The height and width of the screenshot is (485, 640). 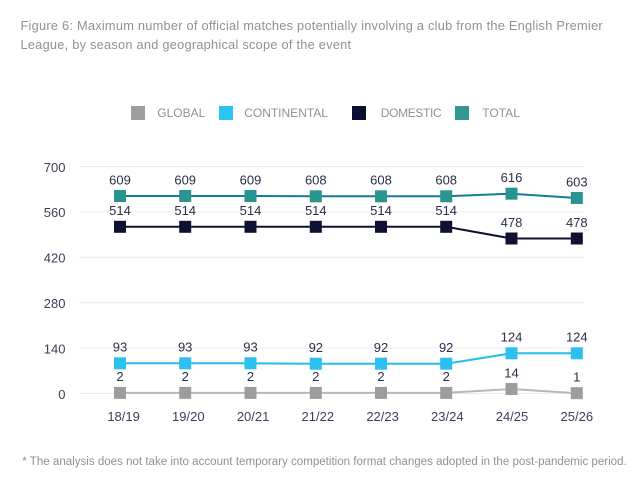 What do you see at coordinates (577, 416) in the screenshot?
I see `svg-text: 25/26` at bounding box center [577, 416].